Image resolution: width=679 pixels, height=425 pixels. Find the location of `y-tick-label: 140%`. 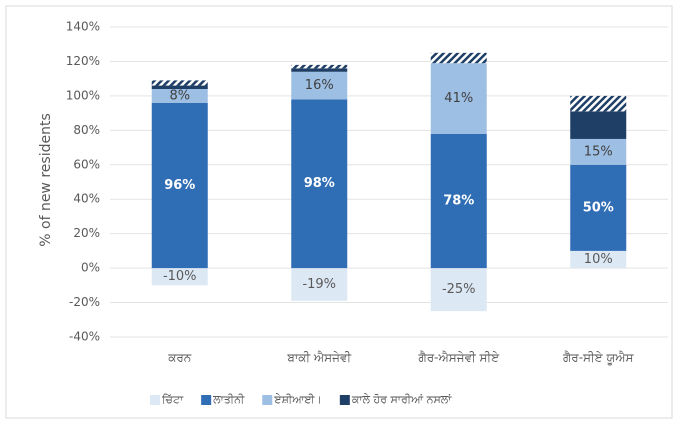

y-tick-label: 140% is located at coordinates (83, 27).